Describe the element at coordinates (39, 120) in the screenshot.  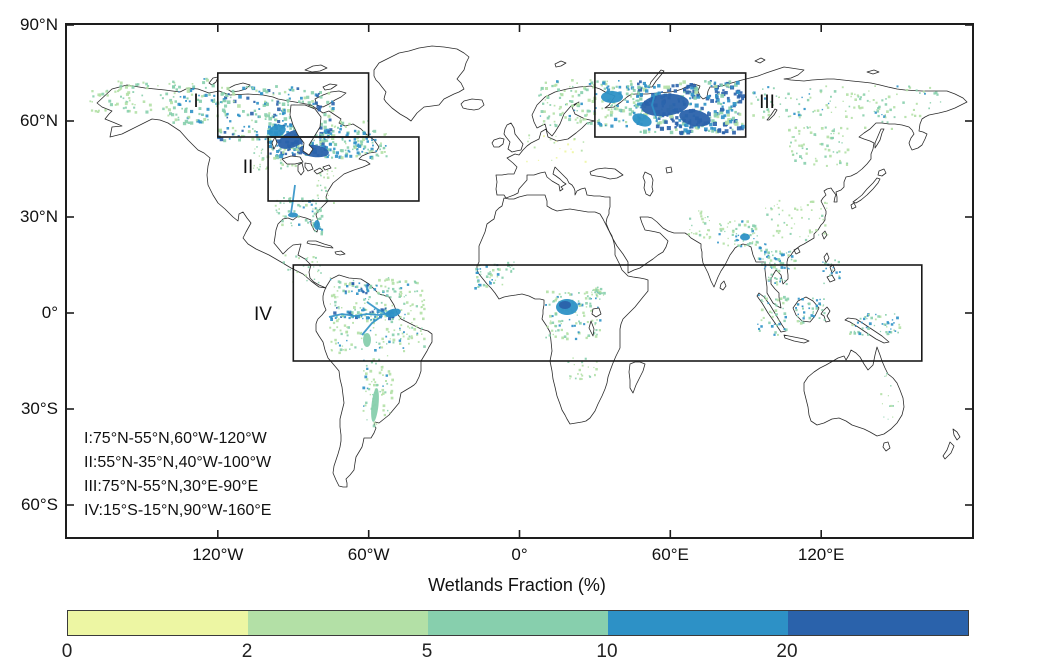
I see `y-tick-label-60°N: 60°N` at that location.